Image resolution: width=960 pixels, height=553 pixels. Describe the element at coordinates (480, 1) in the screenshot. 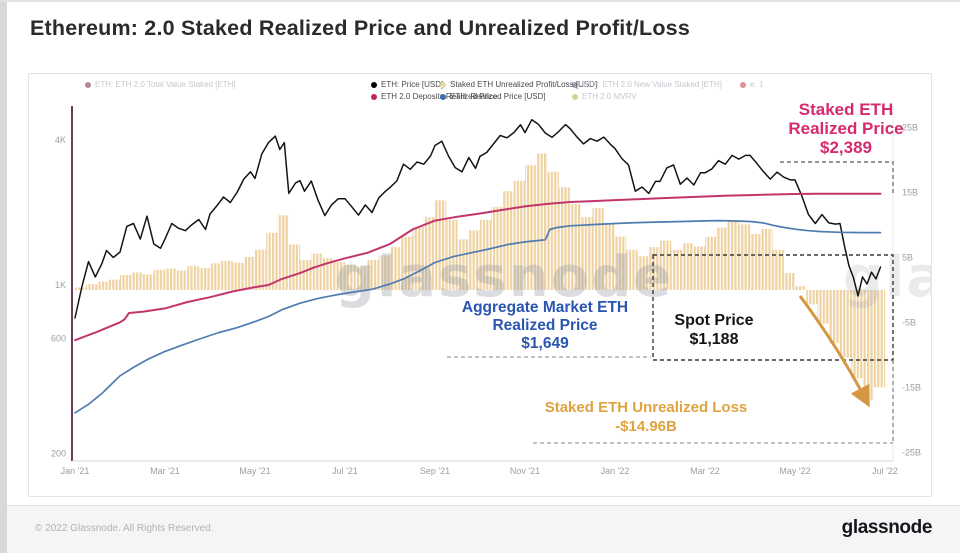

I see `page-top-border` at that location.